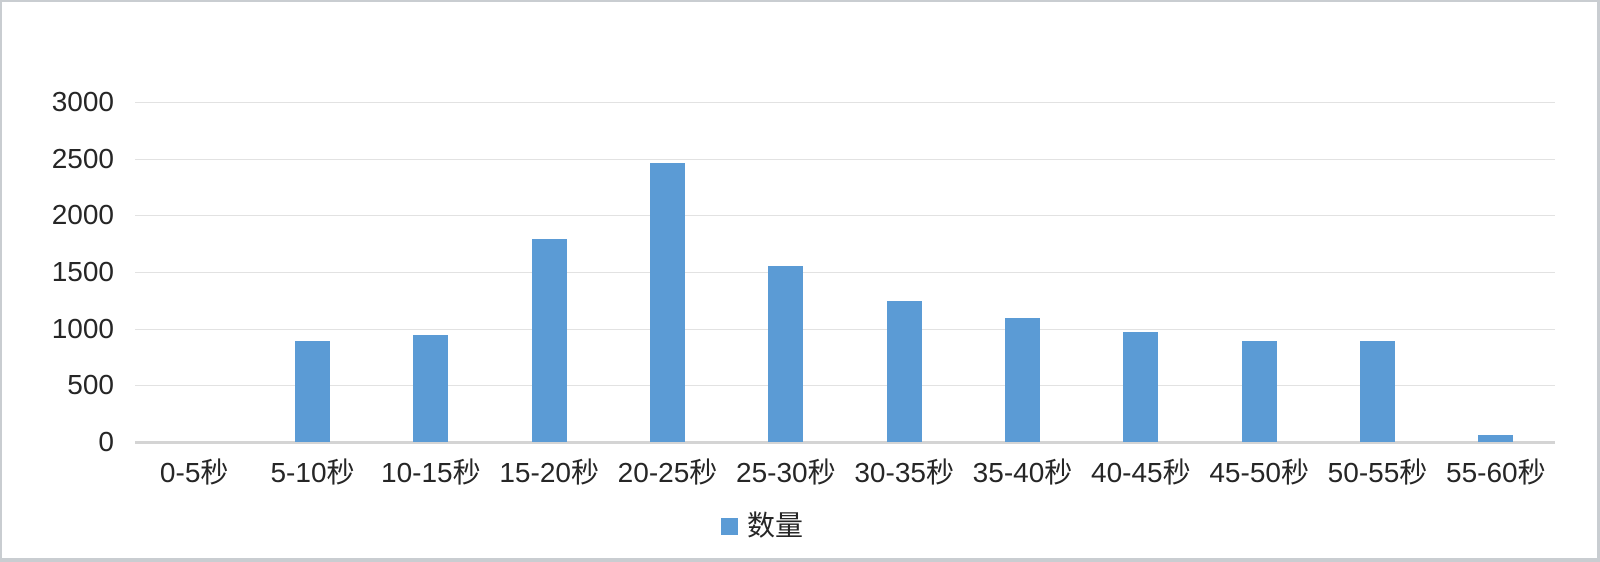  What do you see at coordinates (549, 472) in the screenshot?
I see `x-tick-label: 15-20秒` at bounding box center [549, 472].